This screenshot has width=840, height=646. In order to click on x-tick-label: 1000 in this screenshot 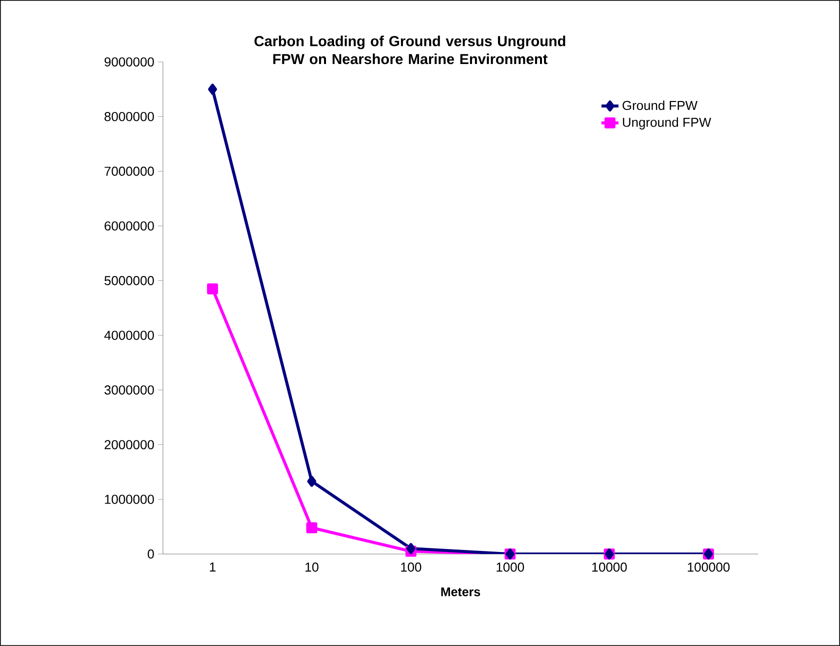, I will do `click(510, 567)`.